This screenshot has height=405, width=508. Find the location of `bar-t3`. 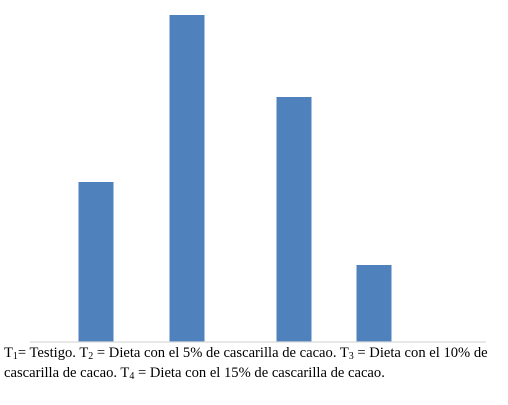

bar-t3 is located at coordinates (294, 219).